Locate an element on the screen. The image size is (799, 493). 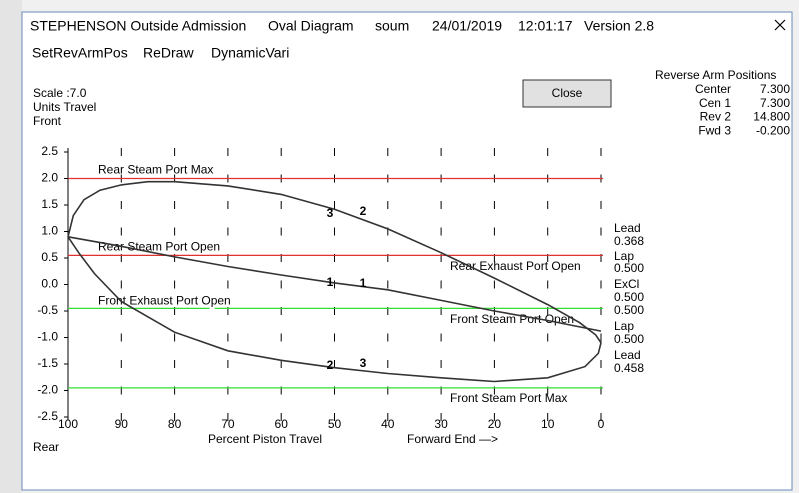
title-part: Oval Diagram is located at coordinates (311, 26).